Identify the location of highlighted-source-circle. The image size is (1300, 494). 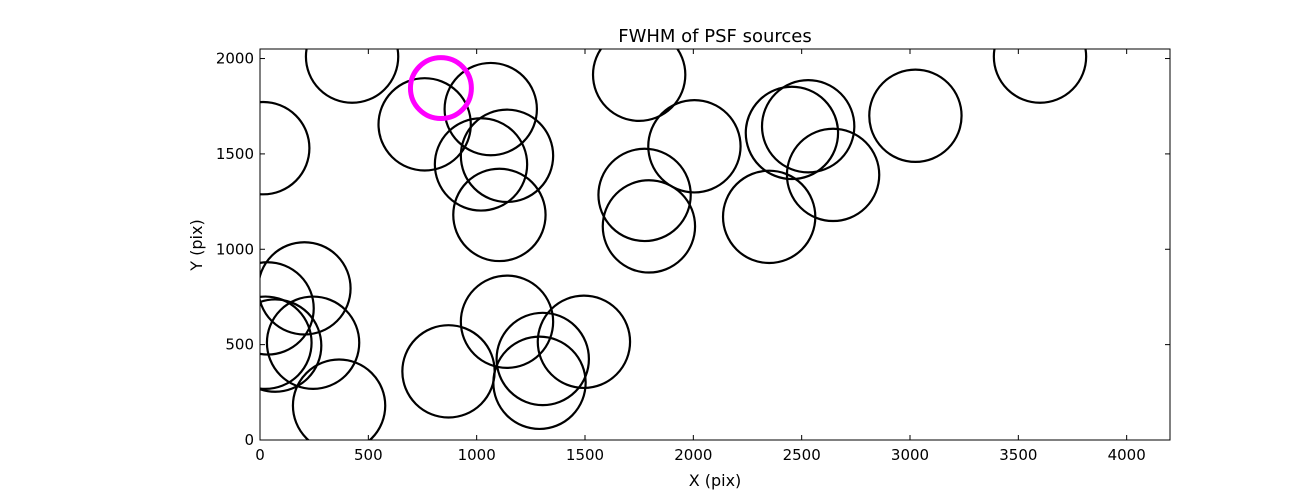
(440, 88).